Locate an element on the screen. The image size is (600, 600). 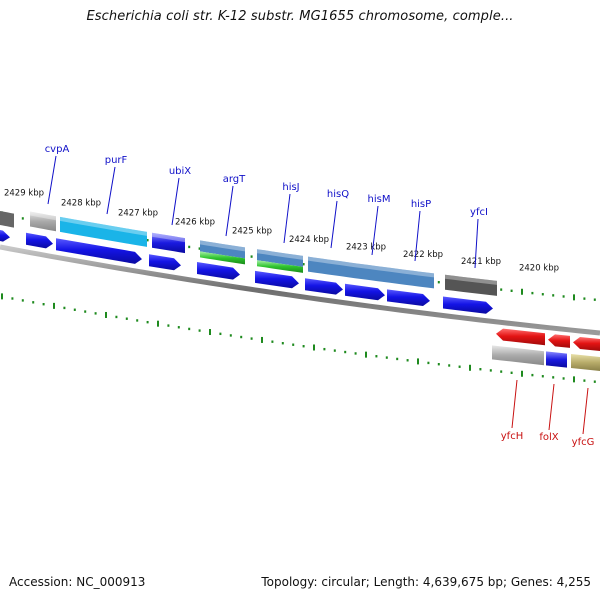
kbp-label: 2421 kbp is located at coordinates (481, 262).